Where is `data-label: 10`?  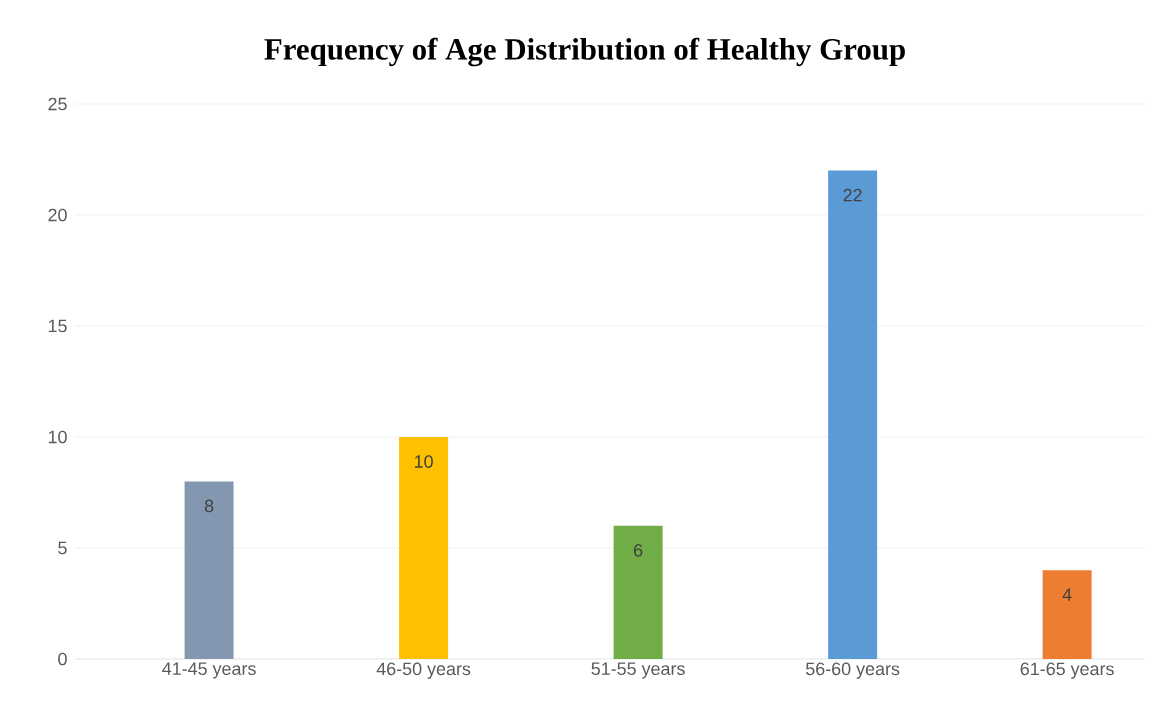 data-label: 10 is located at coordinates (423, 461).